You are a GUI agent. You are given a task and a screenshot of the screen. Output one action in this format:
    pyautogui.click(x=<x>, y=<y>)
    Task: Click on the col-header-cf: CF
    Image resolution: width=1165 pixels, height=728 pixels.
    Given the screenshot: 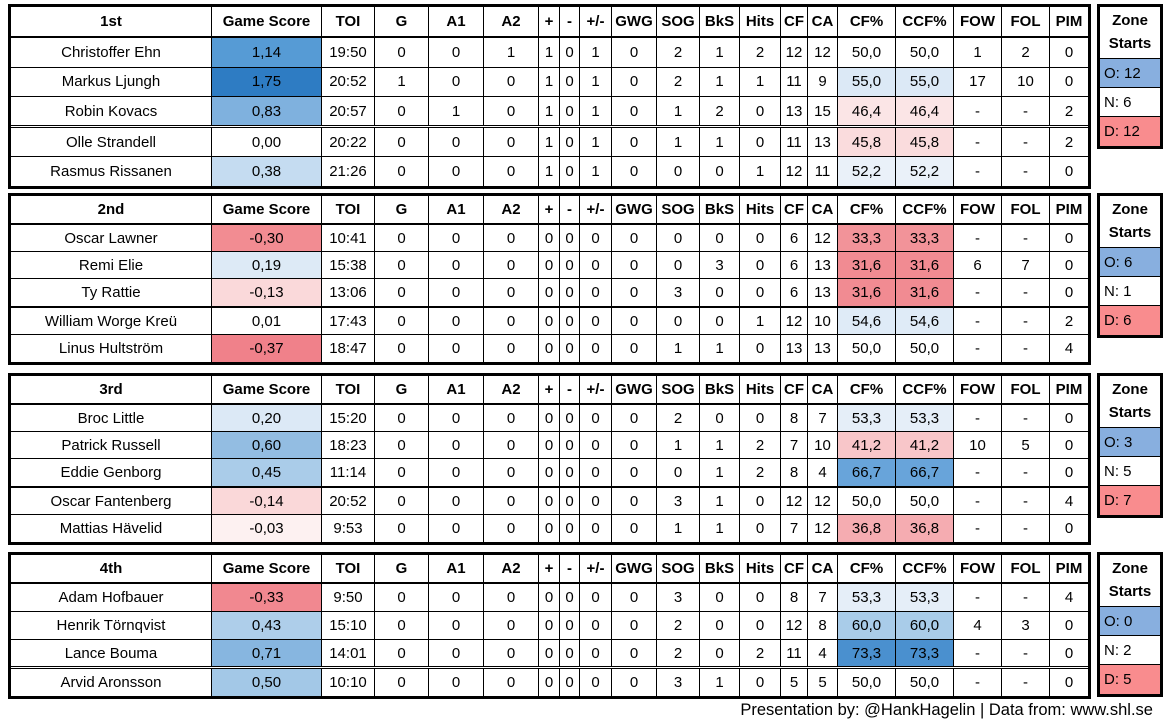 What is the action you would take?
    pyautogui.click(x=794, y=569)
    